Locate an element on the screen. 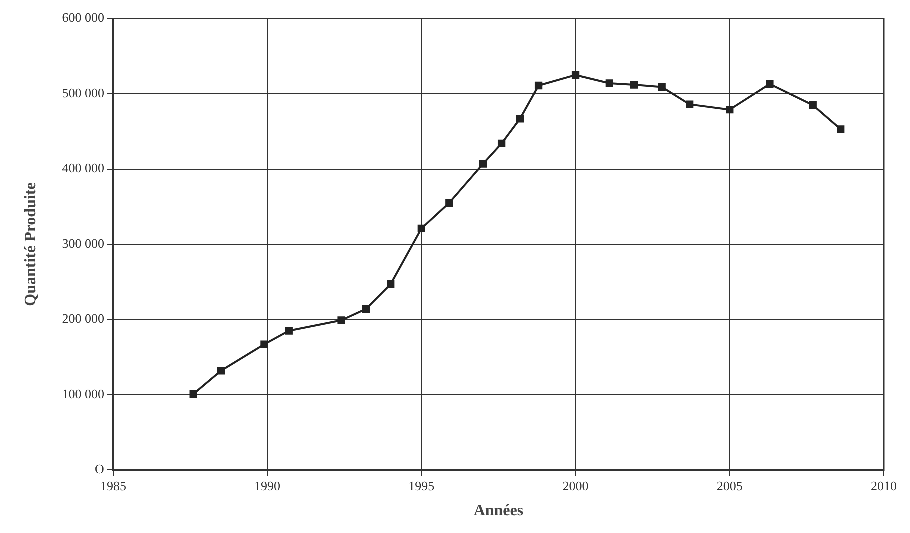 This screenshot has height=533, width=910. x-axis-title: Années is located at coordinates (499, 511).